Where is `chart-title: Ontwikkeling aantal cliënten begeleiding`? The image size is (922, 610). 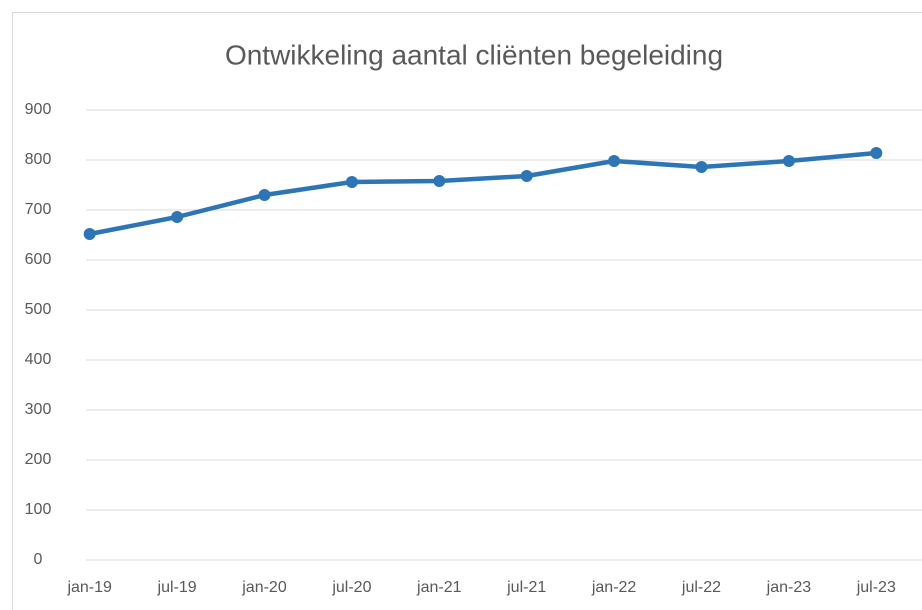
chart-title: Ontwikkeling aantal cliënten begeleiding is located at coordinates (474, 54).